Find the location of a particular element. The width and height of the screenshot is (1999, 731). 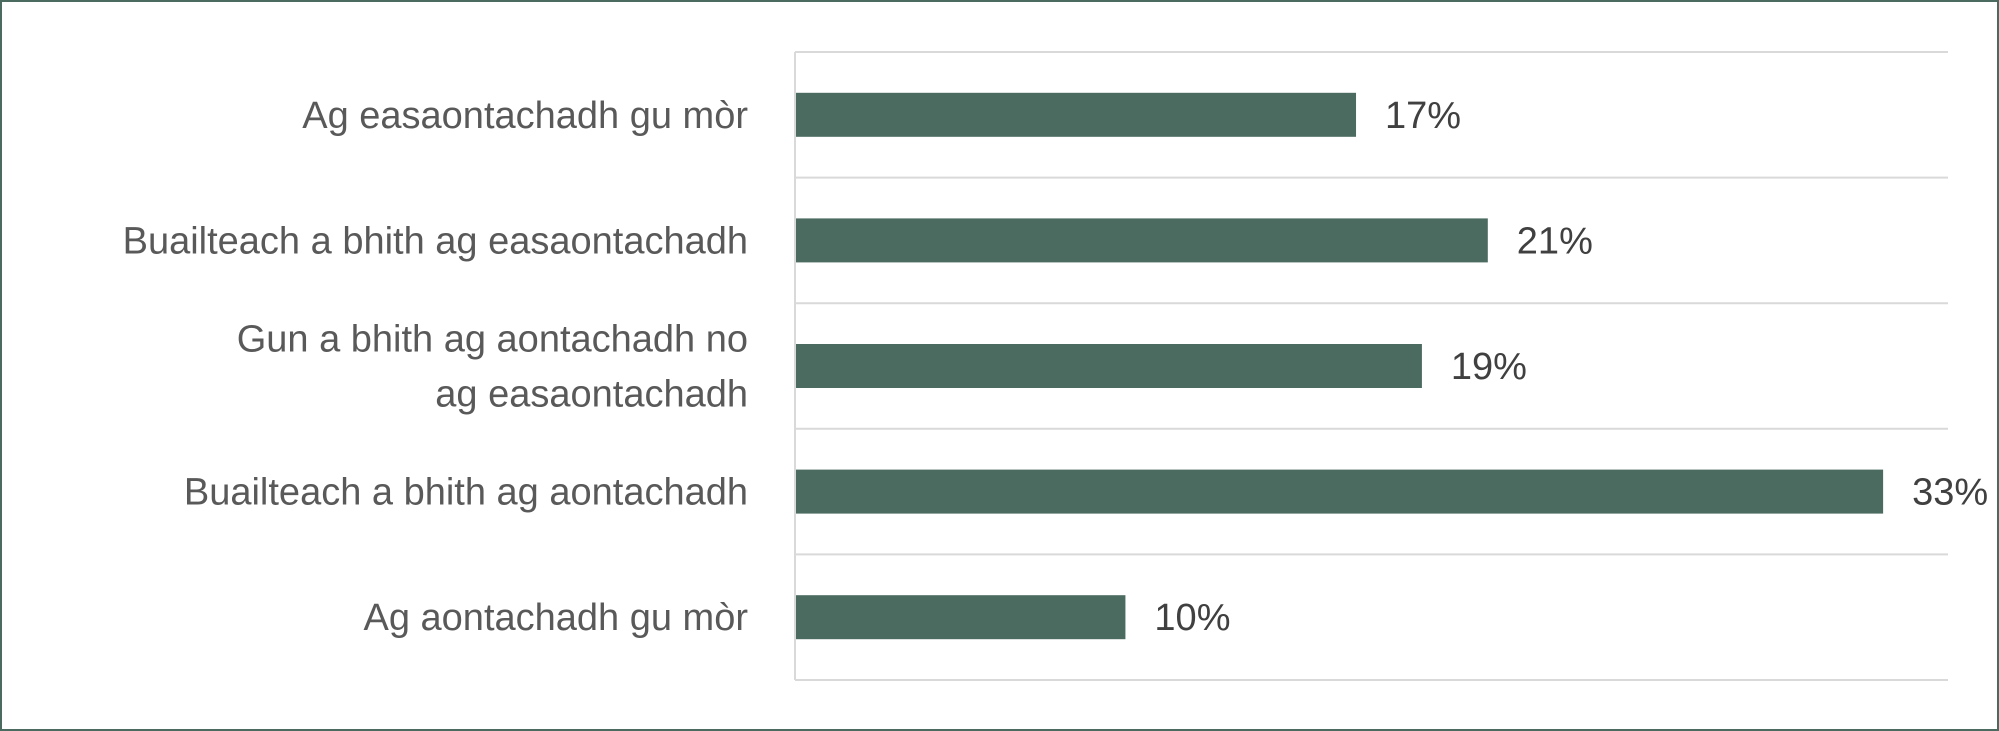

category-label-2: Buailteach a bhith ag easaontachadh is located at coordinates (435, 241).